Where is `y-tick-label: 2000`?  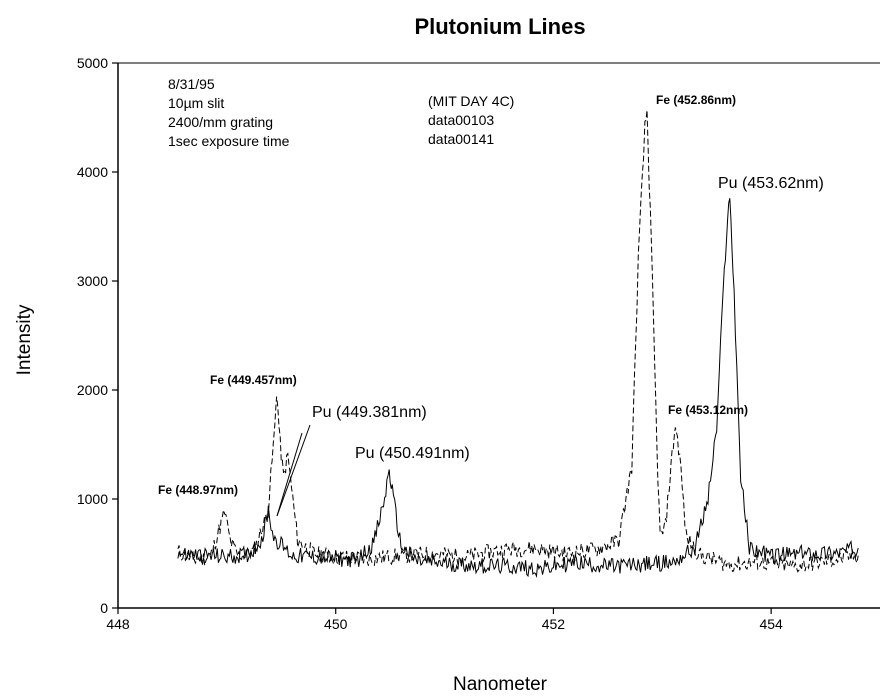
y-tick-label: 2000 is located at coordinates (92, 390).